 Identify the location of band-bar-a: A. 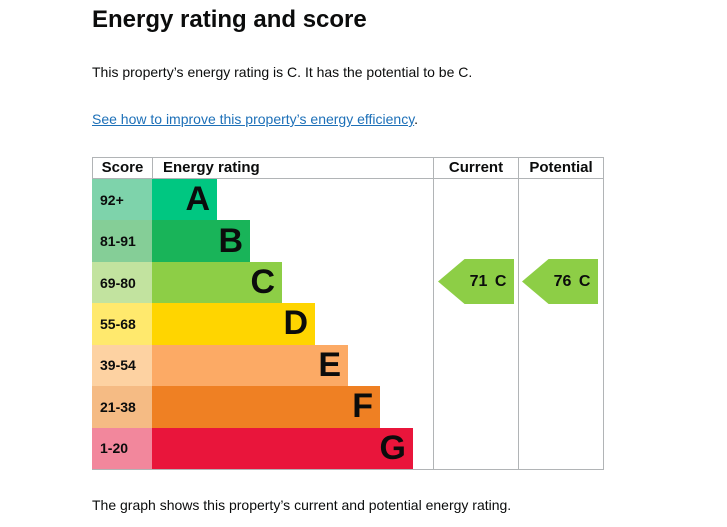
(184, 200).